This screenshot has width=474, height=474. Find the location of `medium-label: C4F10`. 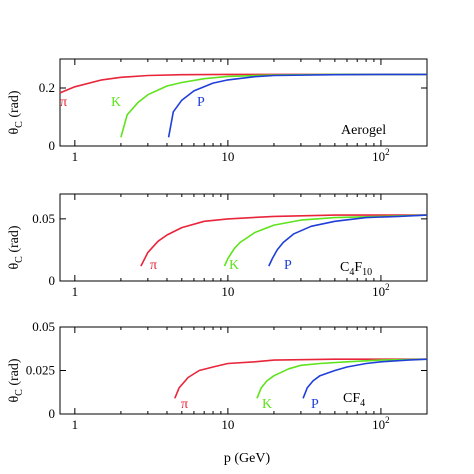

medium-label: C4F10 is located at coordinates (356, 269).